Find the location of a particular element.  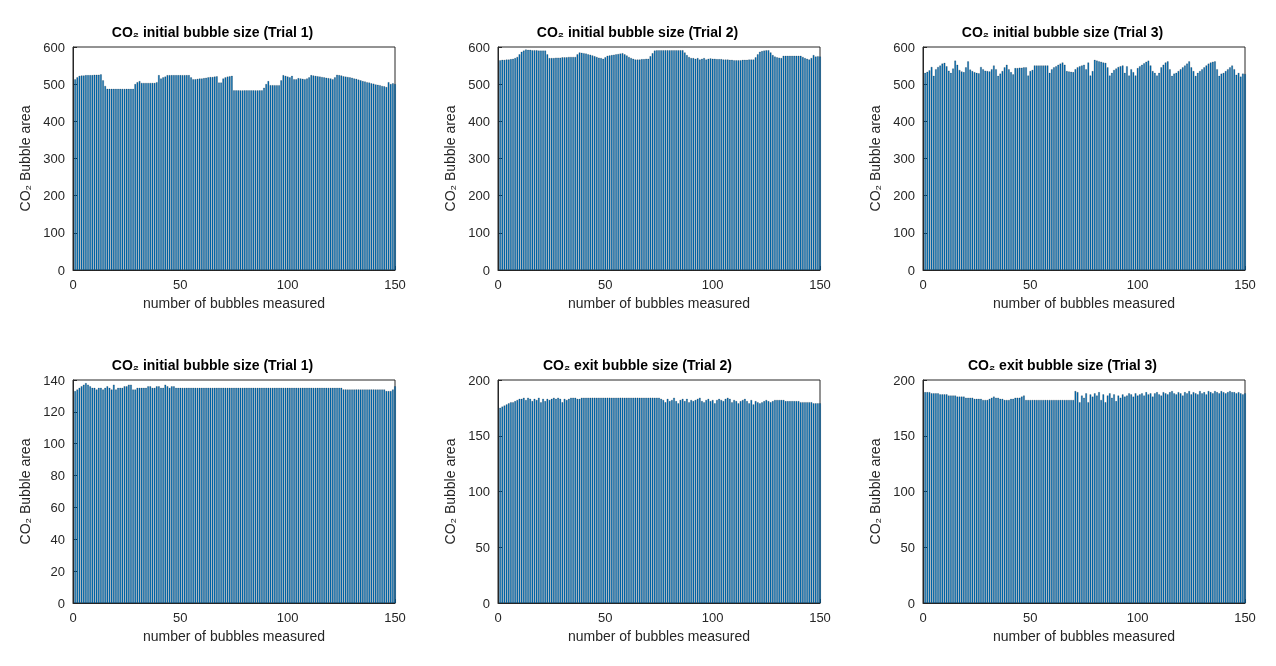

chart-title: CO₂ exit bubble size (Trial 2) is located at coordinates (637, 365).